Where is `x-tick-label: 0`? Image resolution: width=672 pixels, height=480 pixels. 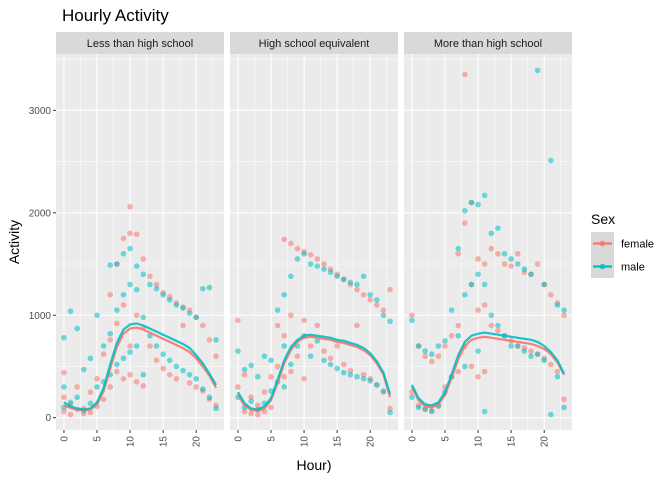
x-tick-label: 0 is located at coordinates (238, 439).